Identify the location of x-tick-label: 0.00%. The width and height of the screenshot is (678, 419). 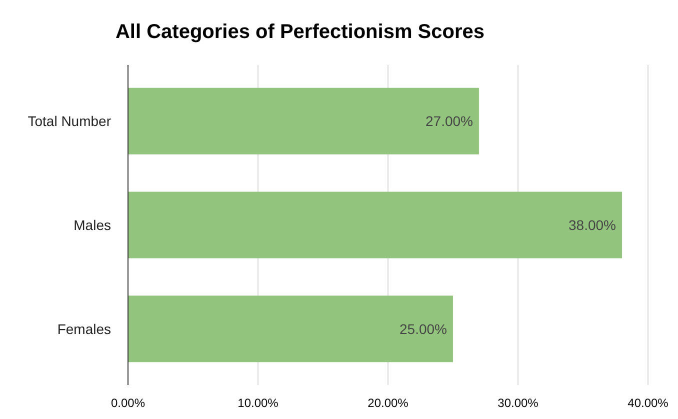
(128, 403).